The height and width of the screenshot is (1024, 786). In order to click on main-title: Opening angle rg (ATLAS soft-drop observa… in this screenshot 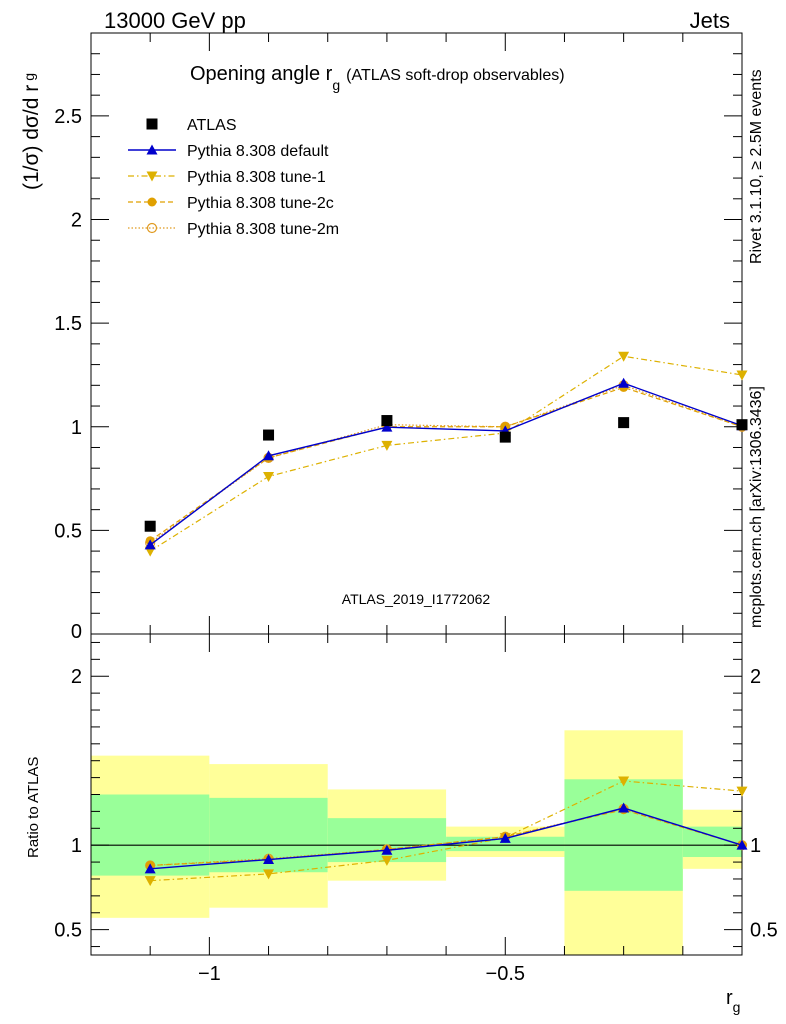, I will do `click(377, 78)`.